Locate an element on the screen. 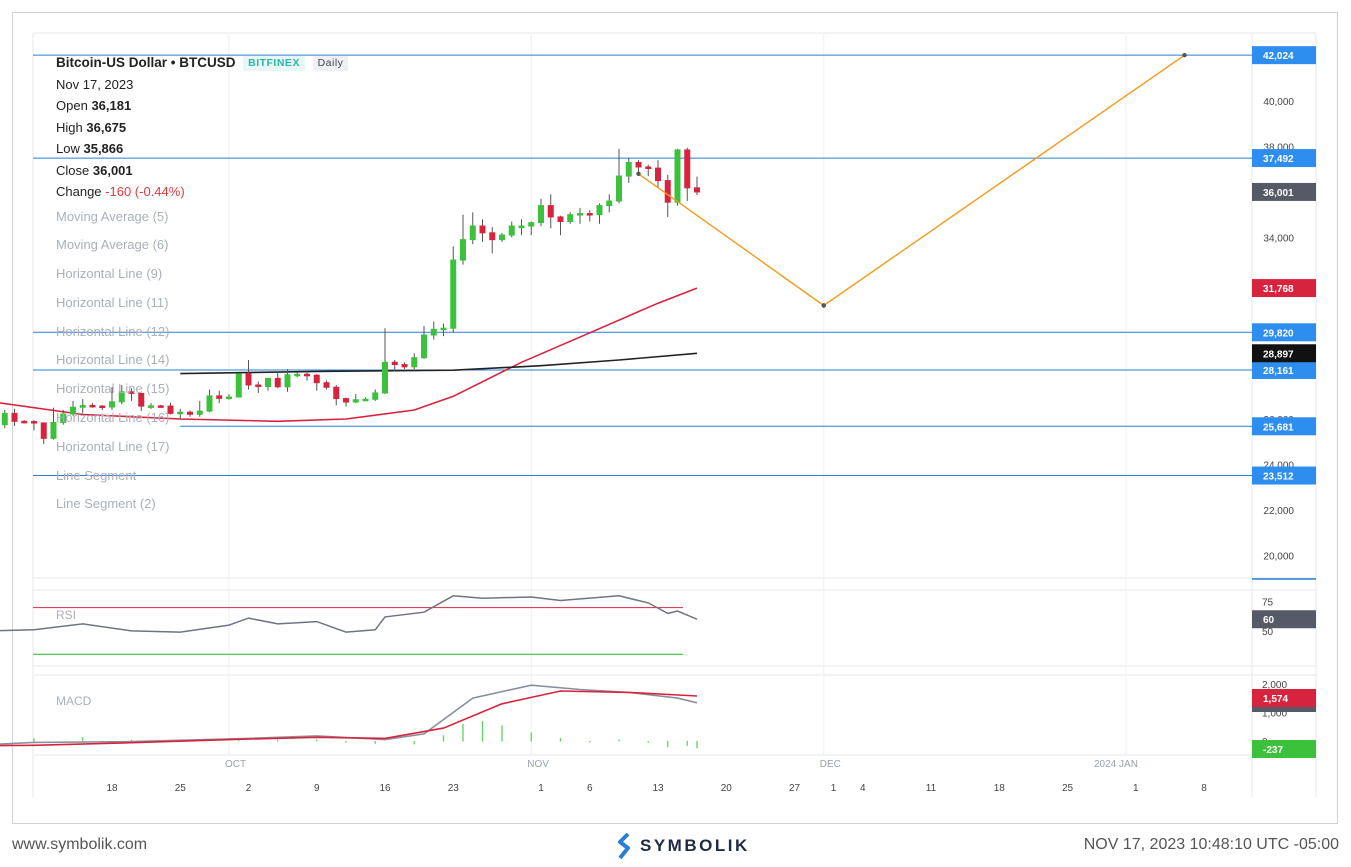  change-value: Change -160 (-0.44%) is located at coordinates (120, 191).